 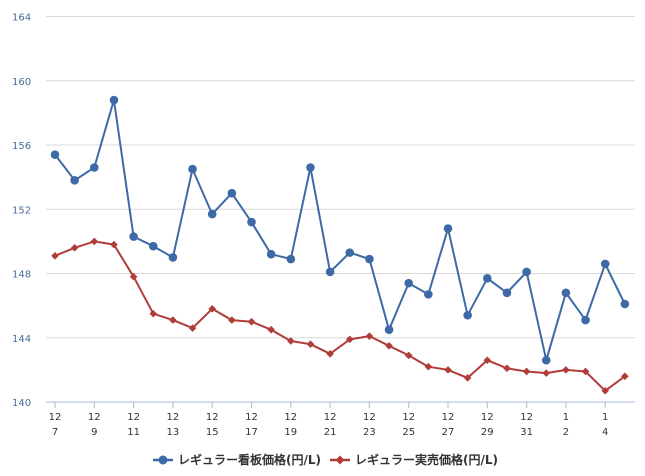 I want to click on y-tick-label: 164, so click(x=21, y=18).